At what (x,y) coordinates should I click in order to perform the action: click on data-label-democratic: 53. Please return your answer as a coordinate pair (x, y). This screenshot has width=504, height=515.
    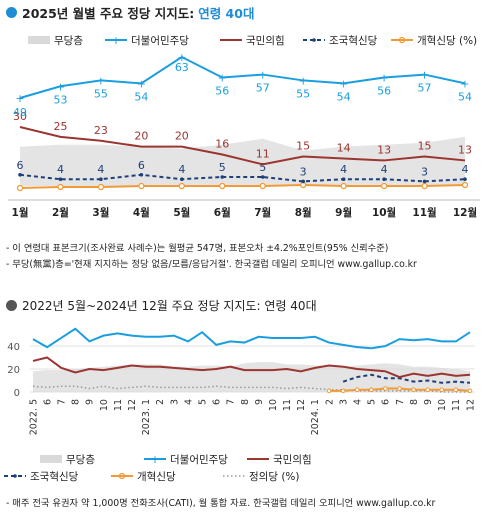
    Looking at the image, I should click on (60, 99).